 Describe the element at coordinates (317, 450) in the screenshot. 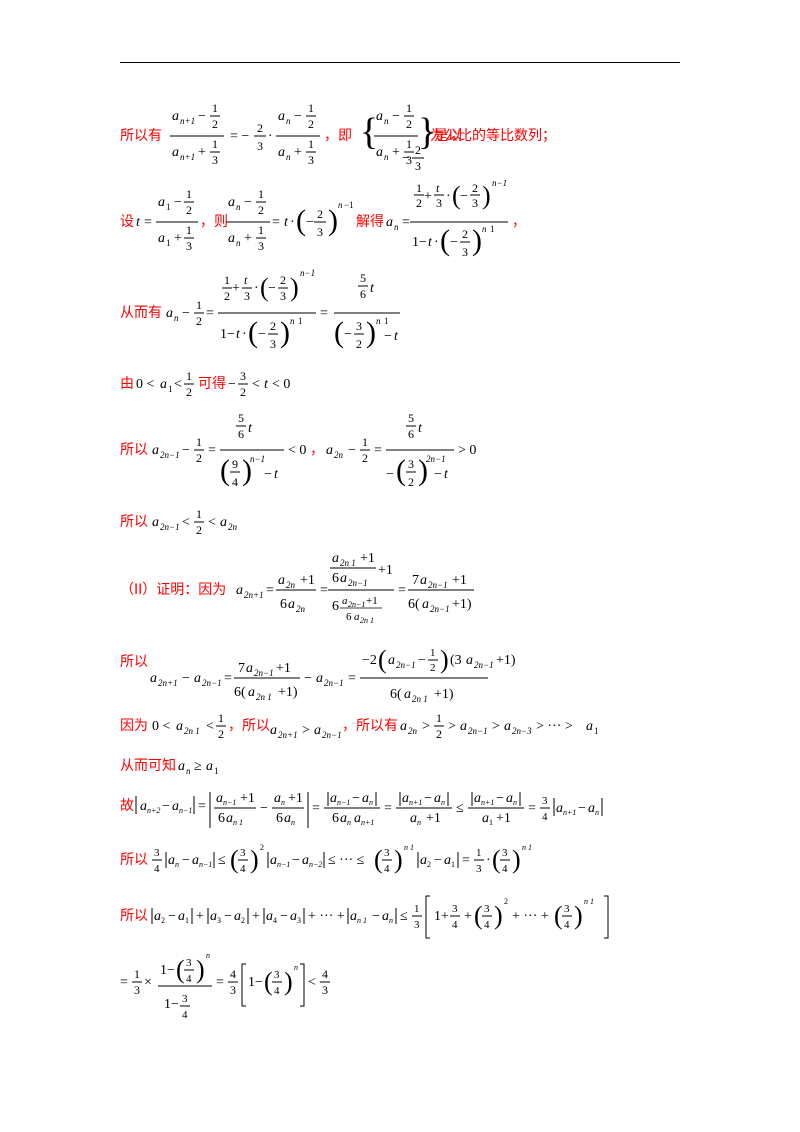

I see `line-5-zh2: ，` at that location.